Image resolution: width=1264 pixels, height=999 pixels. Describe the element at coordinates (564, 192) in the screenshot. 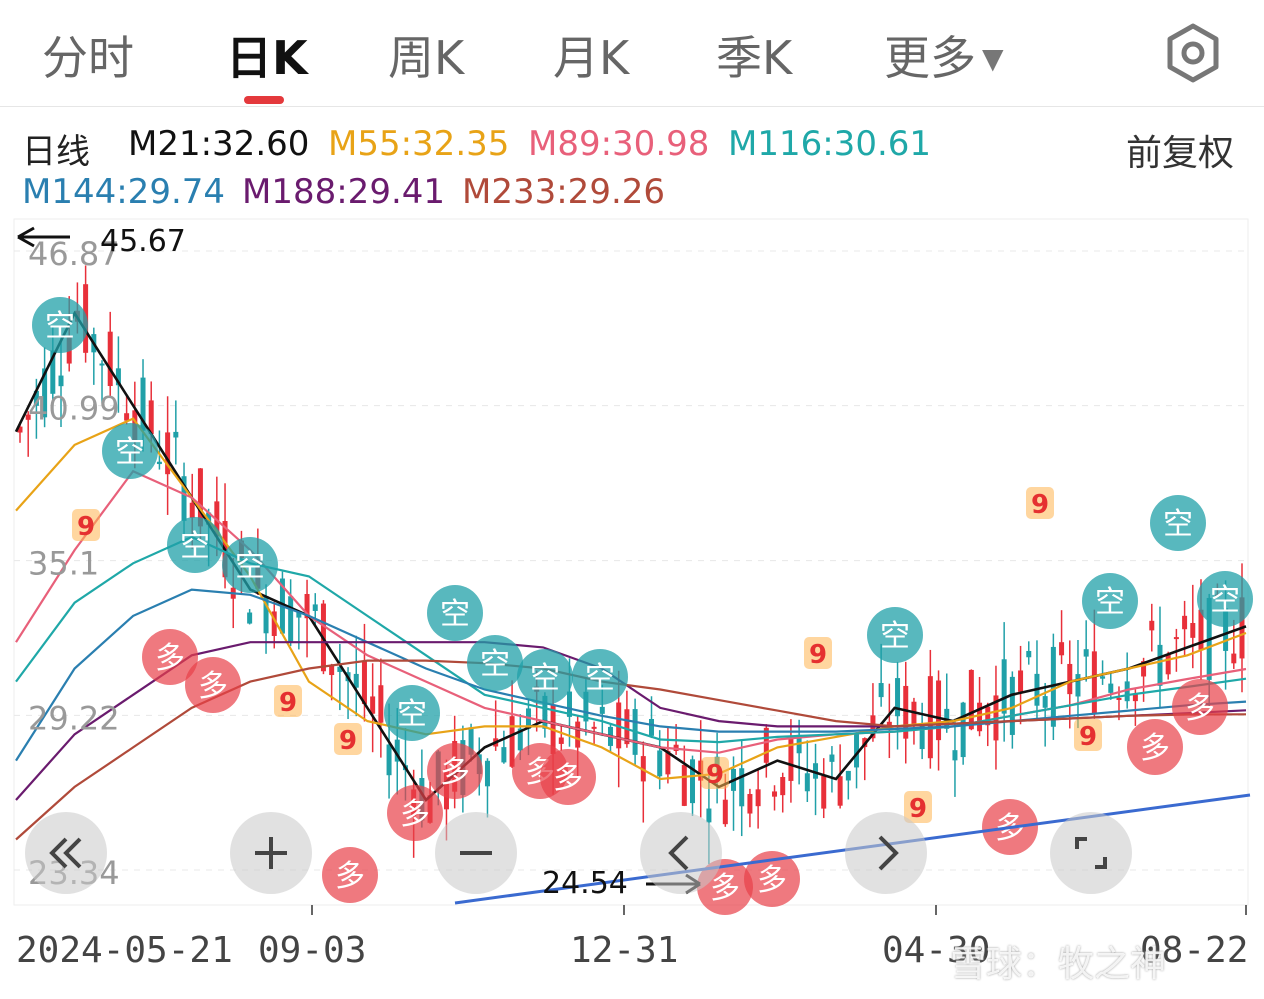

I see `ma233-value: M233:29.26` at that location.